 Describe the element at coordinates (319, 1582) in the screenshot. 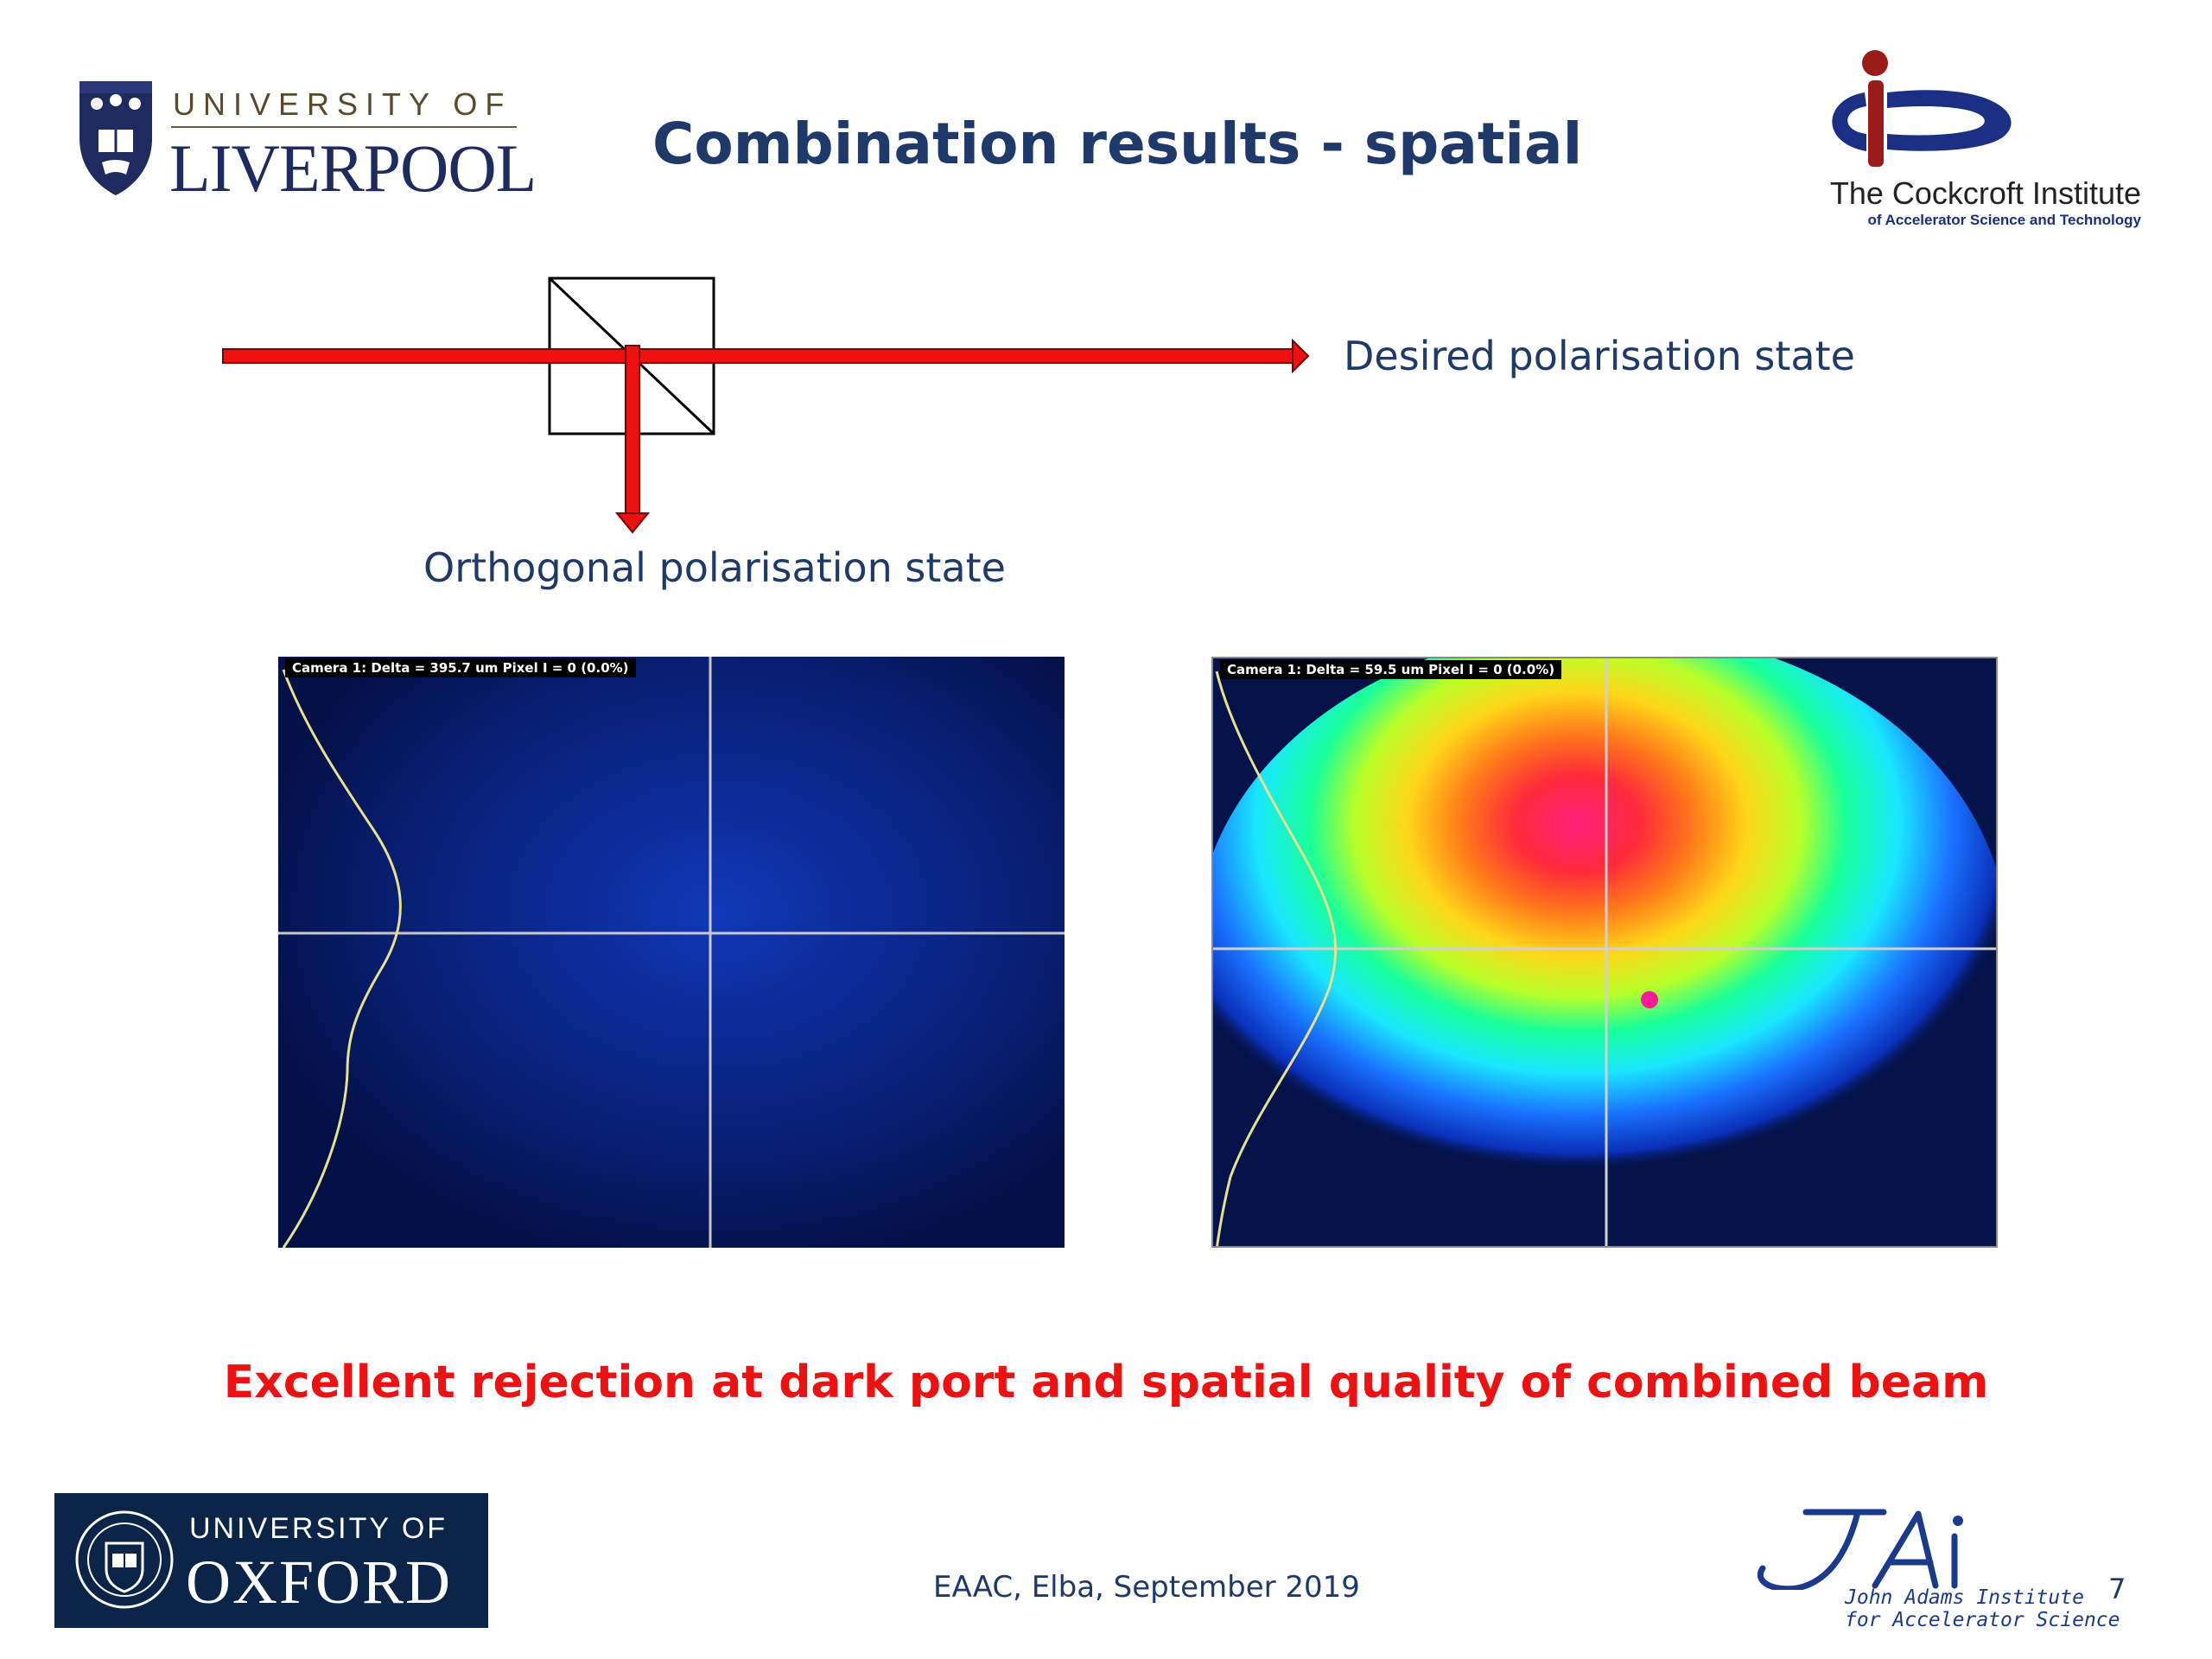

I see `oxford-logo-line2: OXFORD` at that location.